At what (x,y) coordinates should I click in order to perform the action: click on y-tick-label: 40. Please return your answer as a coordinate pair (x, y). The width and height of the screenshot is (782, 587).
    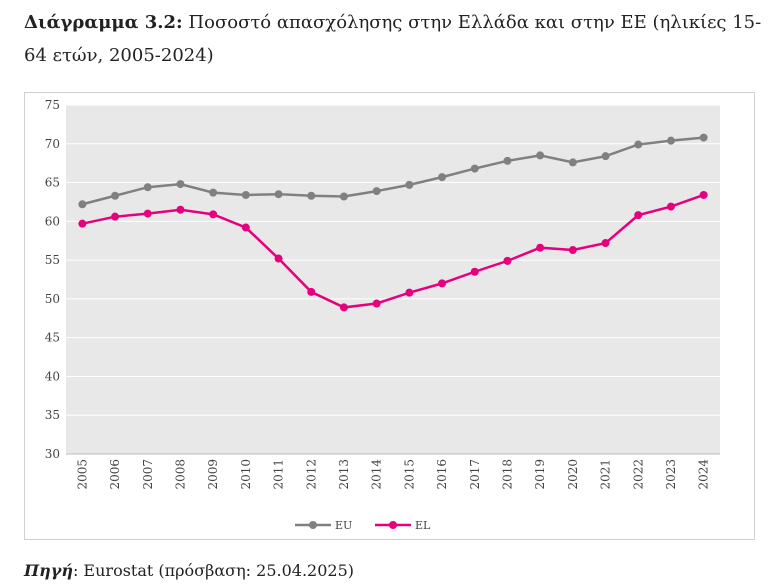
    Looking at the image, I should click on (52, 376).